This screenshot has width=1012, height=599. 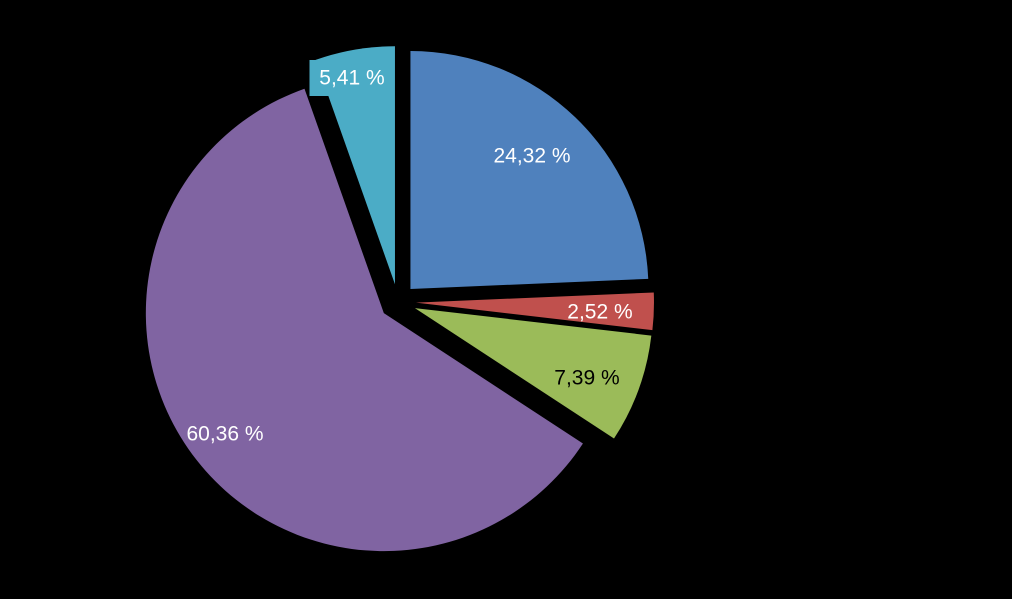 What do you see at coordinates (529, 170) in the screenshot?
I see `pie-slice-blue` at bounding box center [529, 170].